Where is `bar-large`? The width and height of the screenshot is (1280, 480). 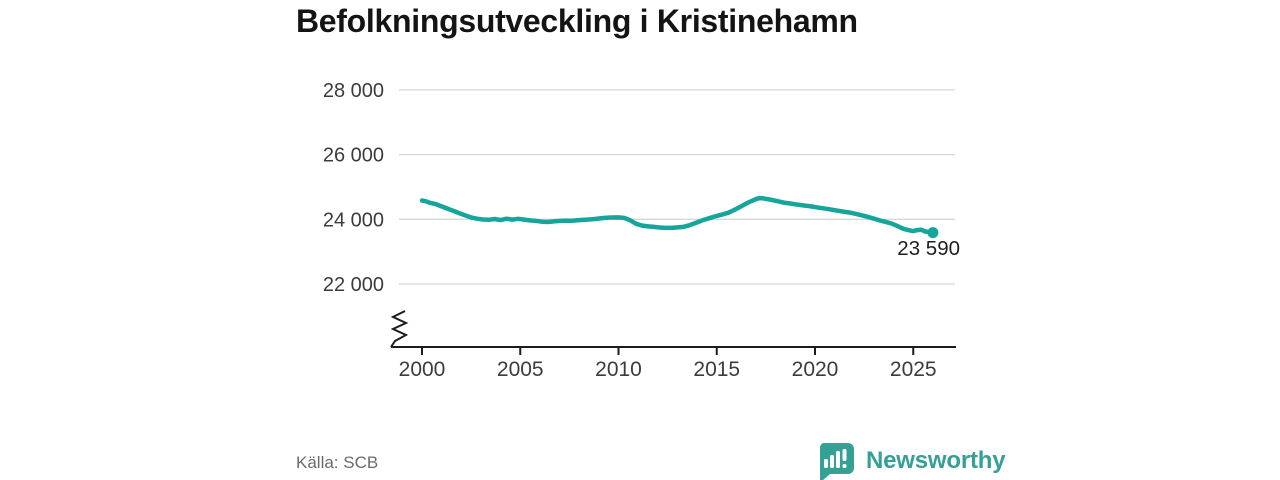 bar-large is located at coordinates (838, 459).